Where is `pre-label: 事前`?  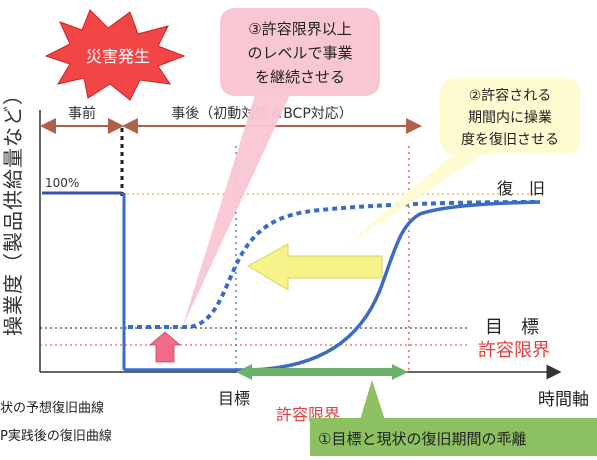 pre-label: 事前 is located at coordinates (82, 113).